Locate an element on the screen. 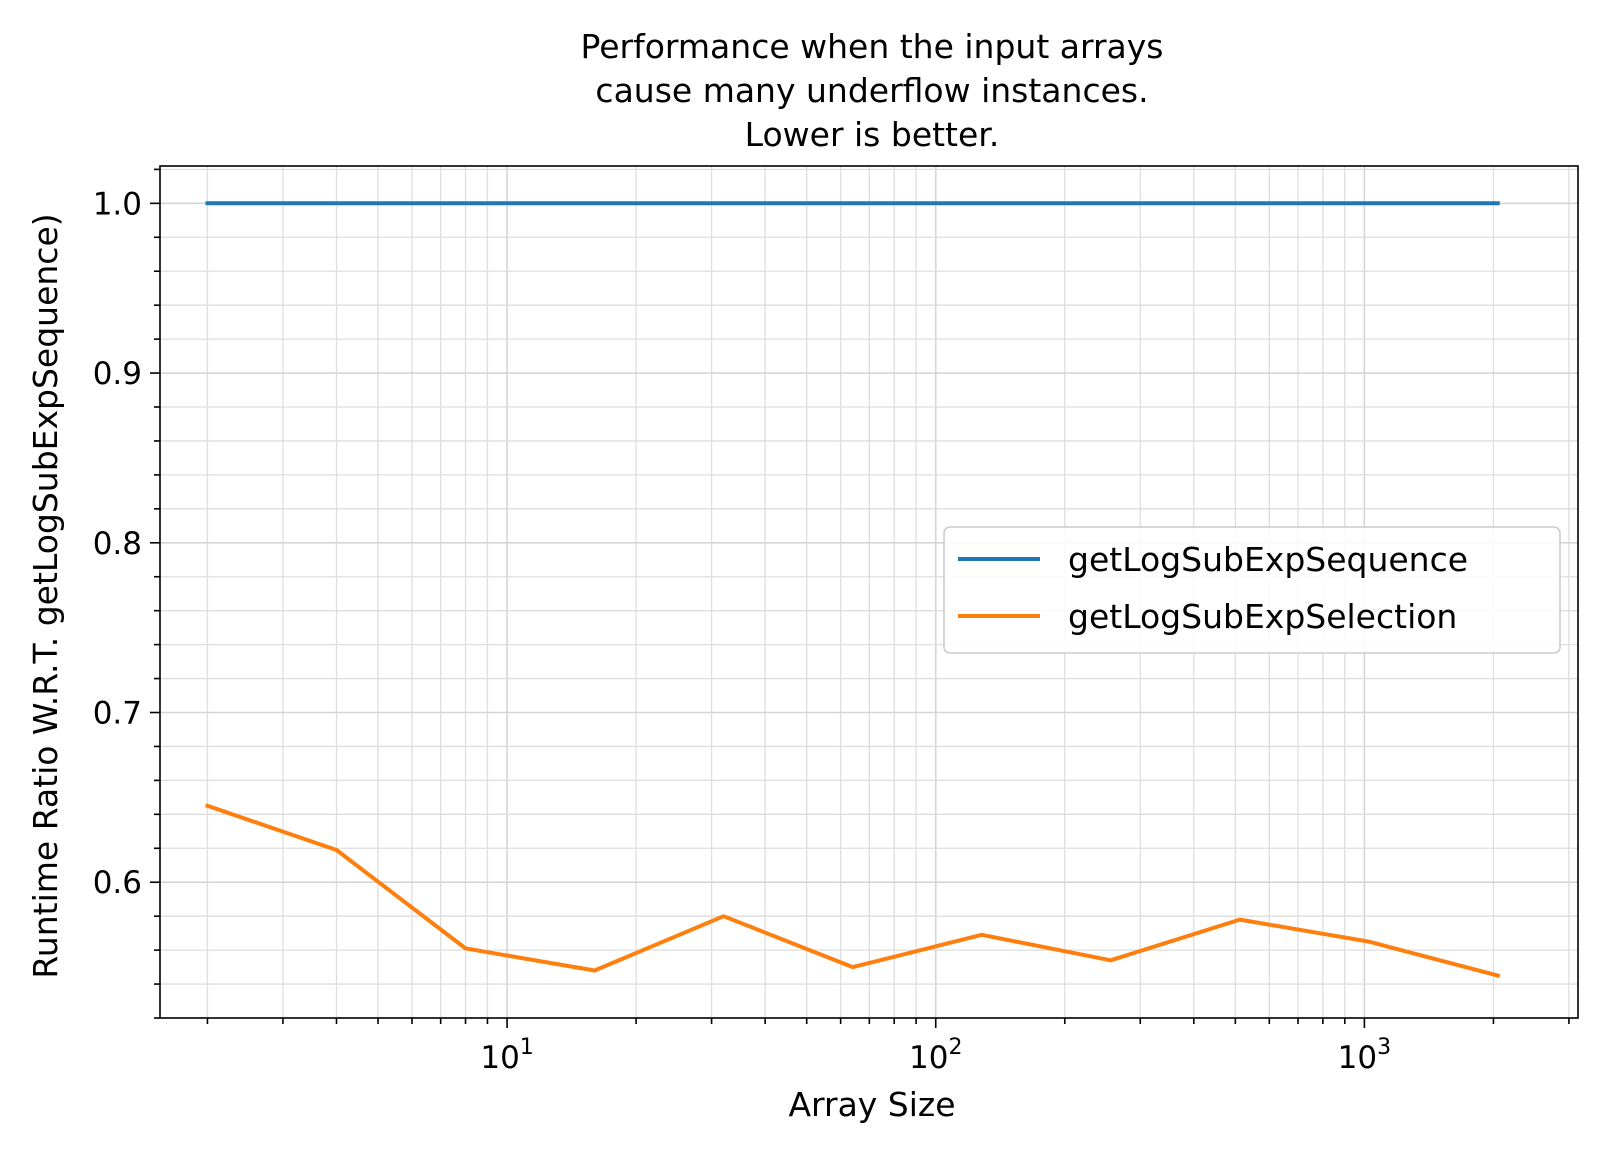 Image resolution: width=1600 pixels, height=1150 pixels. y-tick-label: 0.6 is located at coordinates (117, 883).